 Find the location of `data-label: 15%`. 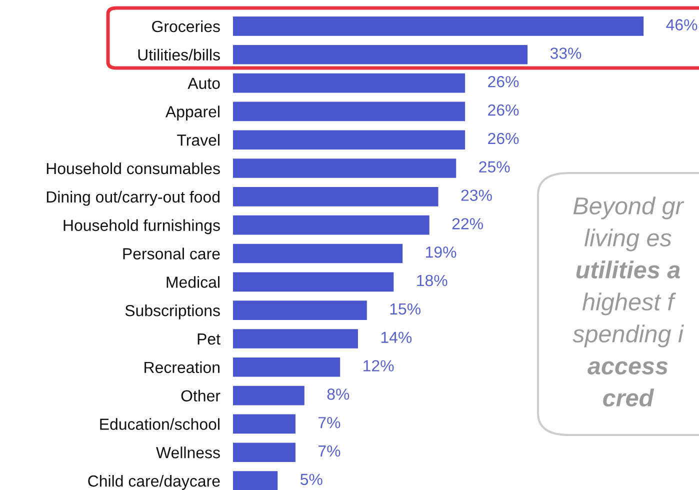

data-label: 15% is located at coordinates (405, 309).